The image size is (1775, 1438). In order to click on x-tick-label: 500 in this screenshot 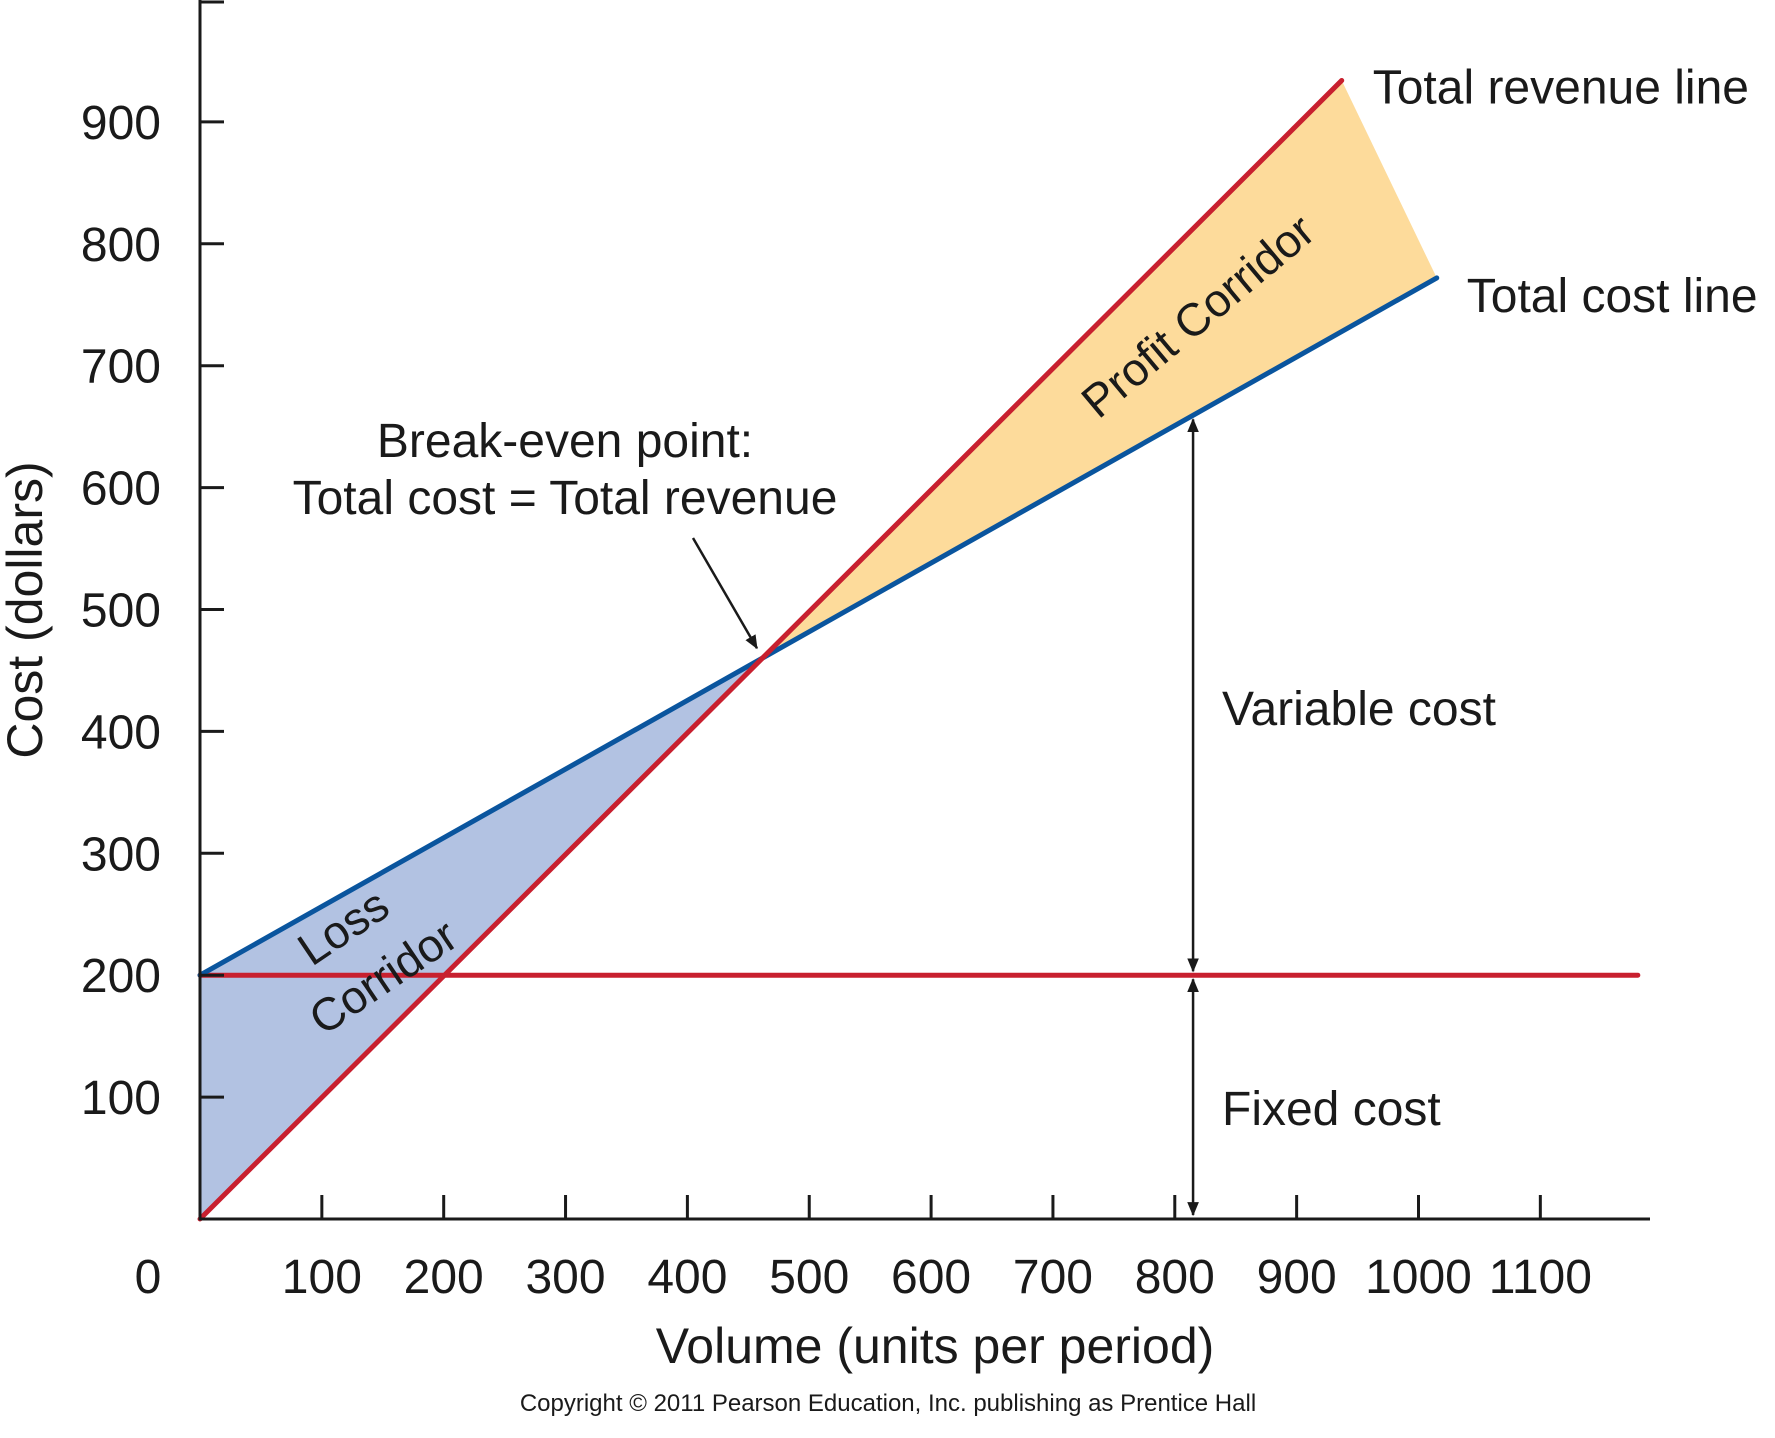, I will do `click(809, 1277)`.